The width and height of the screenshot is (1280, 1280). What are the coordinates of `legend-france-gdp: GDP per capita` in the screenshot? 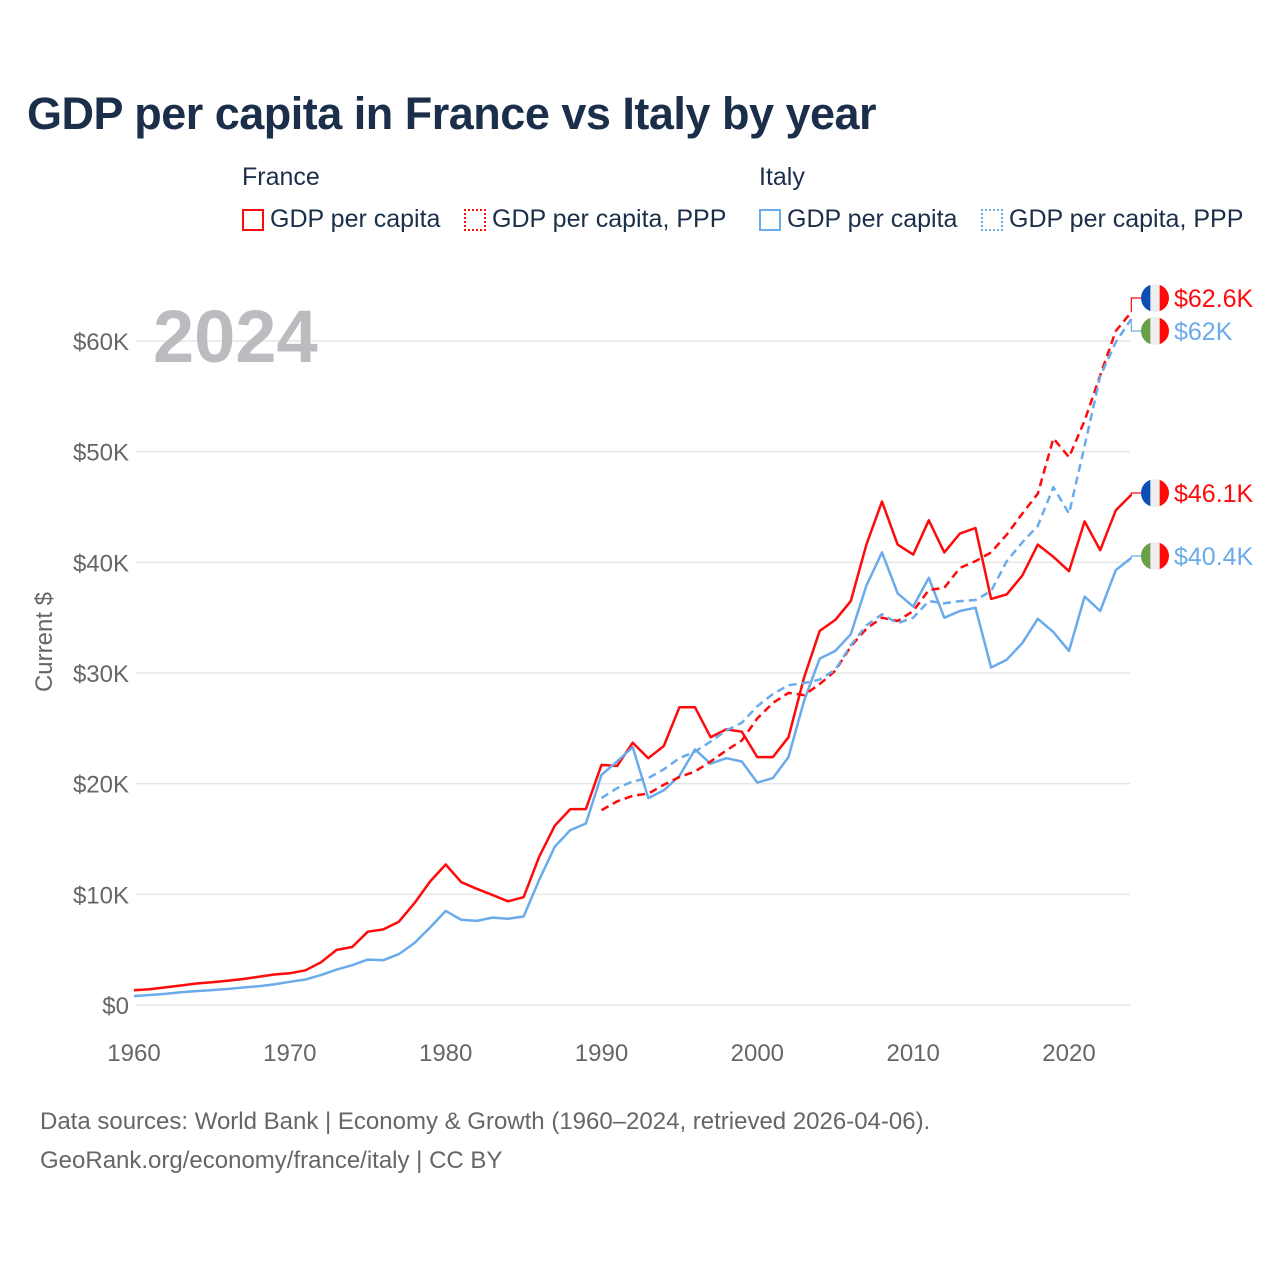 It's located at (341, 219).